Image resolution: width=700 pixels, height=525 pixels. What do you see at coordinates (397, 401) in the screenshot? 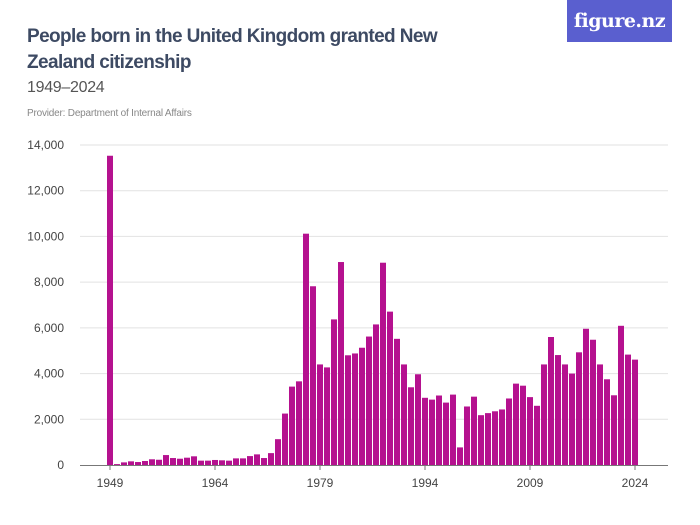
I see `bar-1990` at bounding box center [397, 401].